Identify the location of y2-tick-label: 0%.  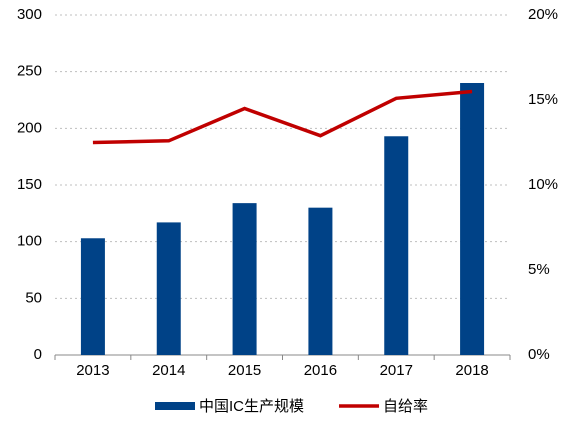
(539, 354).